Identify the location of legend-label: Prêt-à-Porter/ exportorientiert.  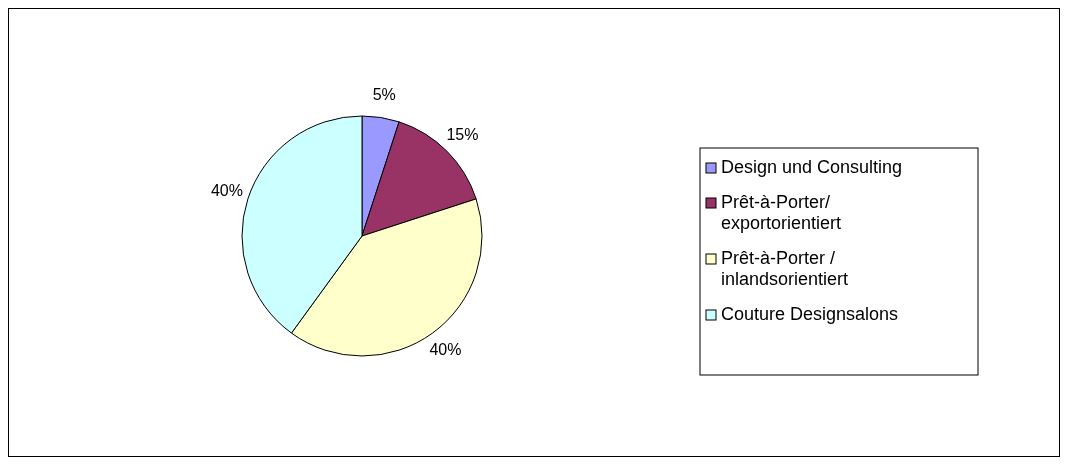
(781, 212).